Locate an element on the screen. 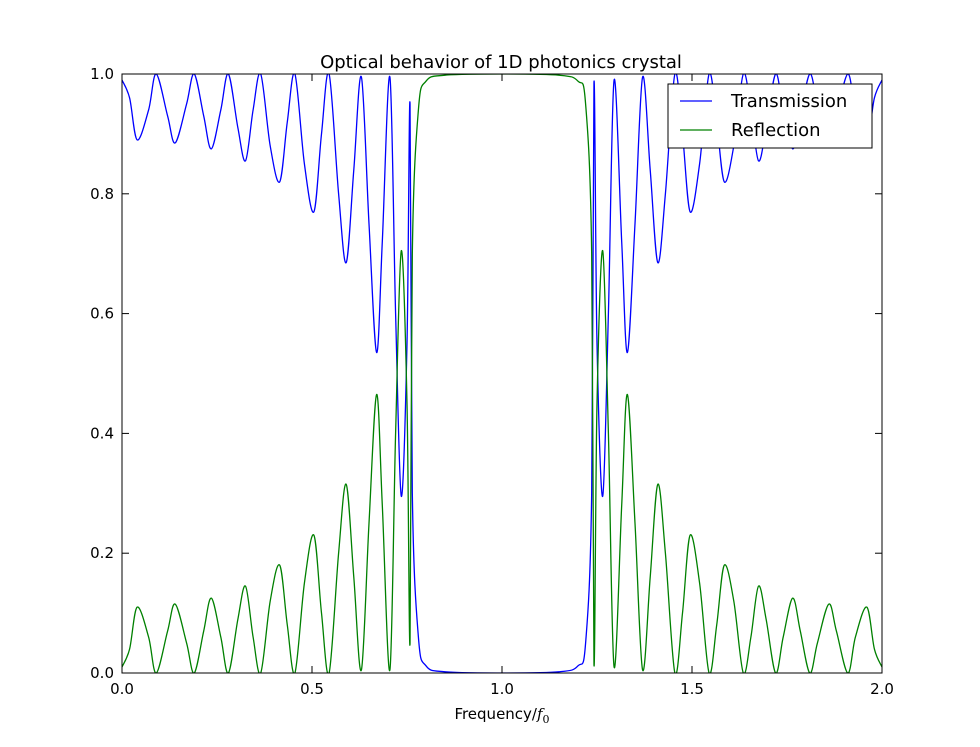 Image resolution: width=980 pixels, height=747 pixels. y-tick-label: 0.0 is located at coordinates (102, 673).